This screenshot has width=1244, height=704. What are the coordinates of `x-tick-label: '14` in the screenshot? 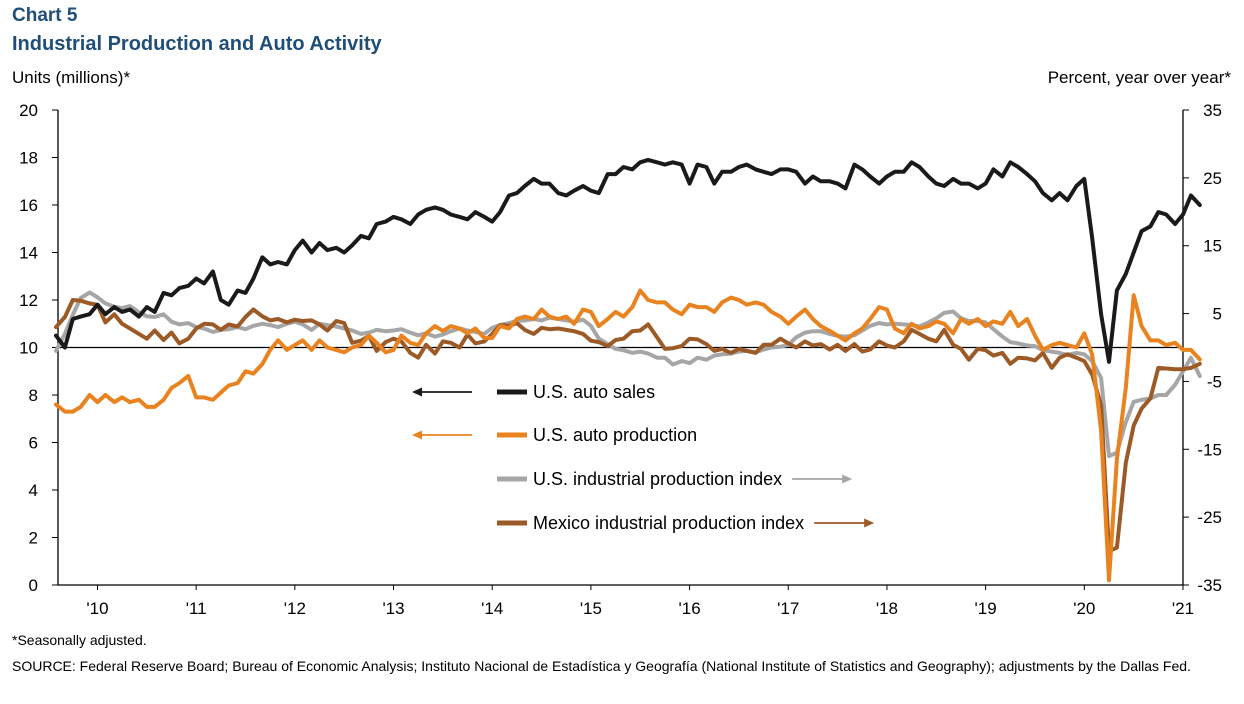 It's located at (492, 608).